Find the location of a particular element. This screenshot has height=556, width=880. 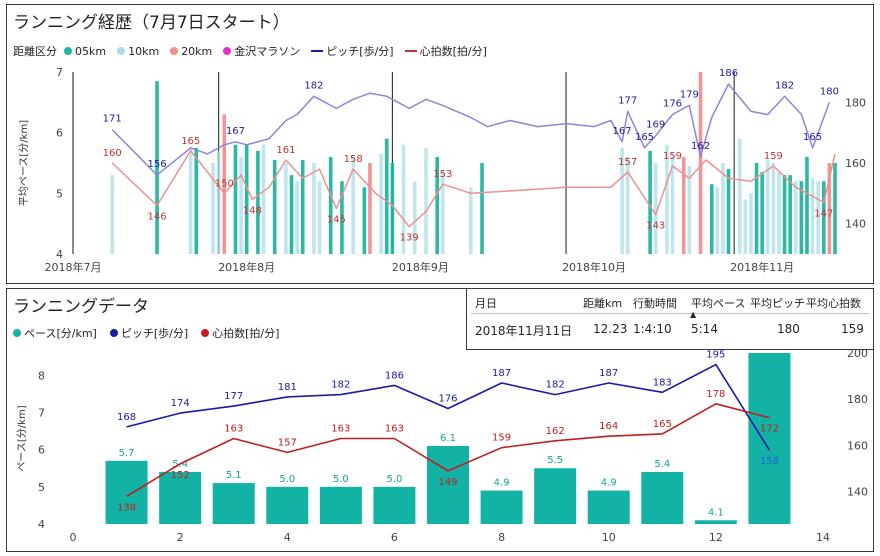

pitch-label: 179 is located at coordinates (689, 94).